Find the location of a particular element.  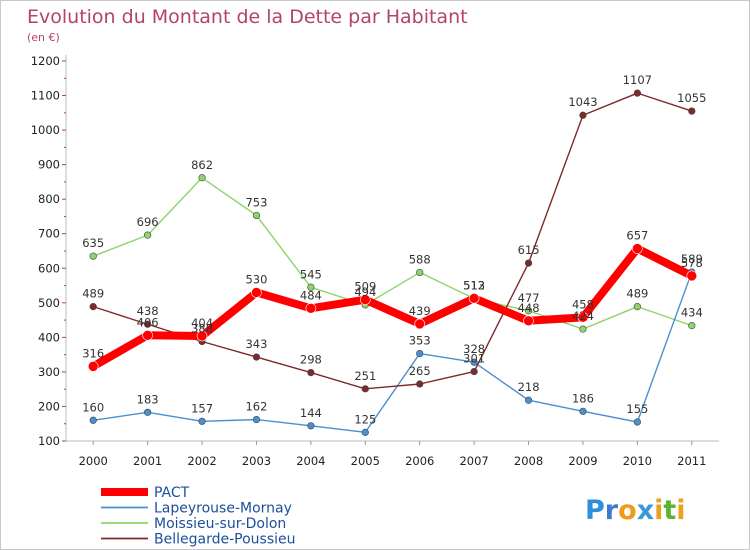

brand-letter: r is located at coordinates (612, 510).